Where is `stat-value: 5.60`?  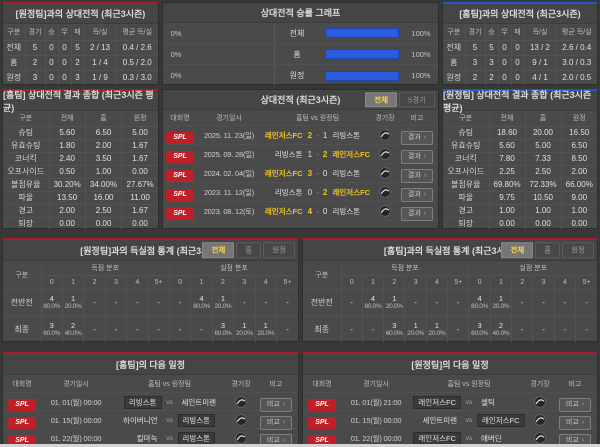
stat-value: 5.60 is located at coordinates (67, 132).